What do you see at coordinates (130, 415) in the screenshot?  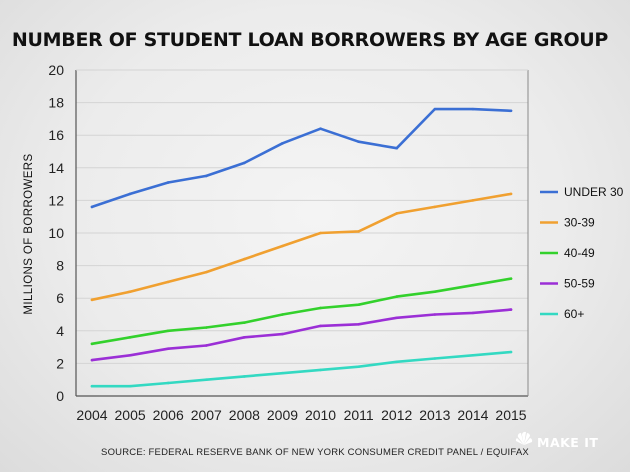 I see `x-tick-label: 2005` at bounding box center [130, 415].